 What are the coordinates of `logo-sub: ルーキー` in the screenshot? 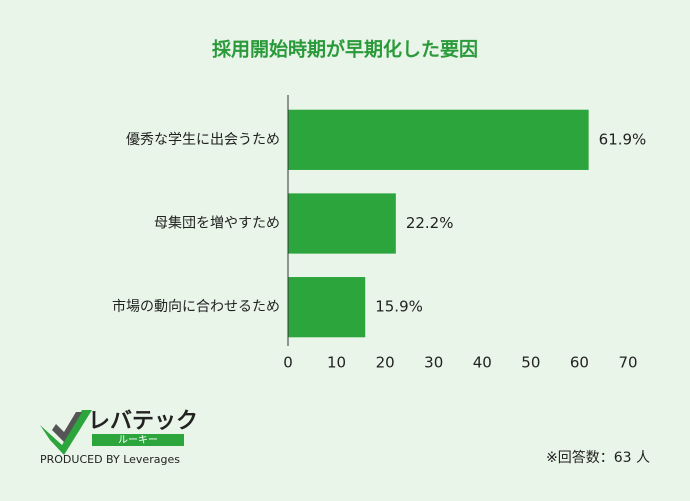 It's located at (138, 440).